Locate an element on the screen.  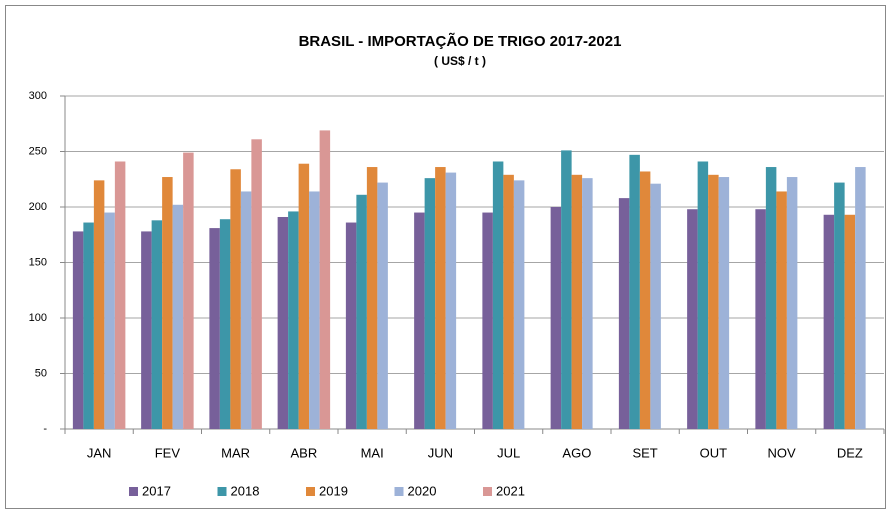
x-tick-label: SET is located at coordinates (644, 452).